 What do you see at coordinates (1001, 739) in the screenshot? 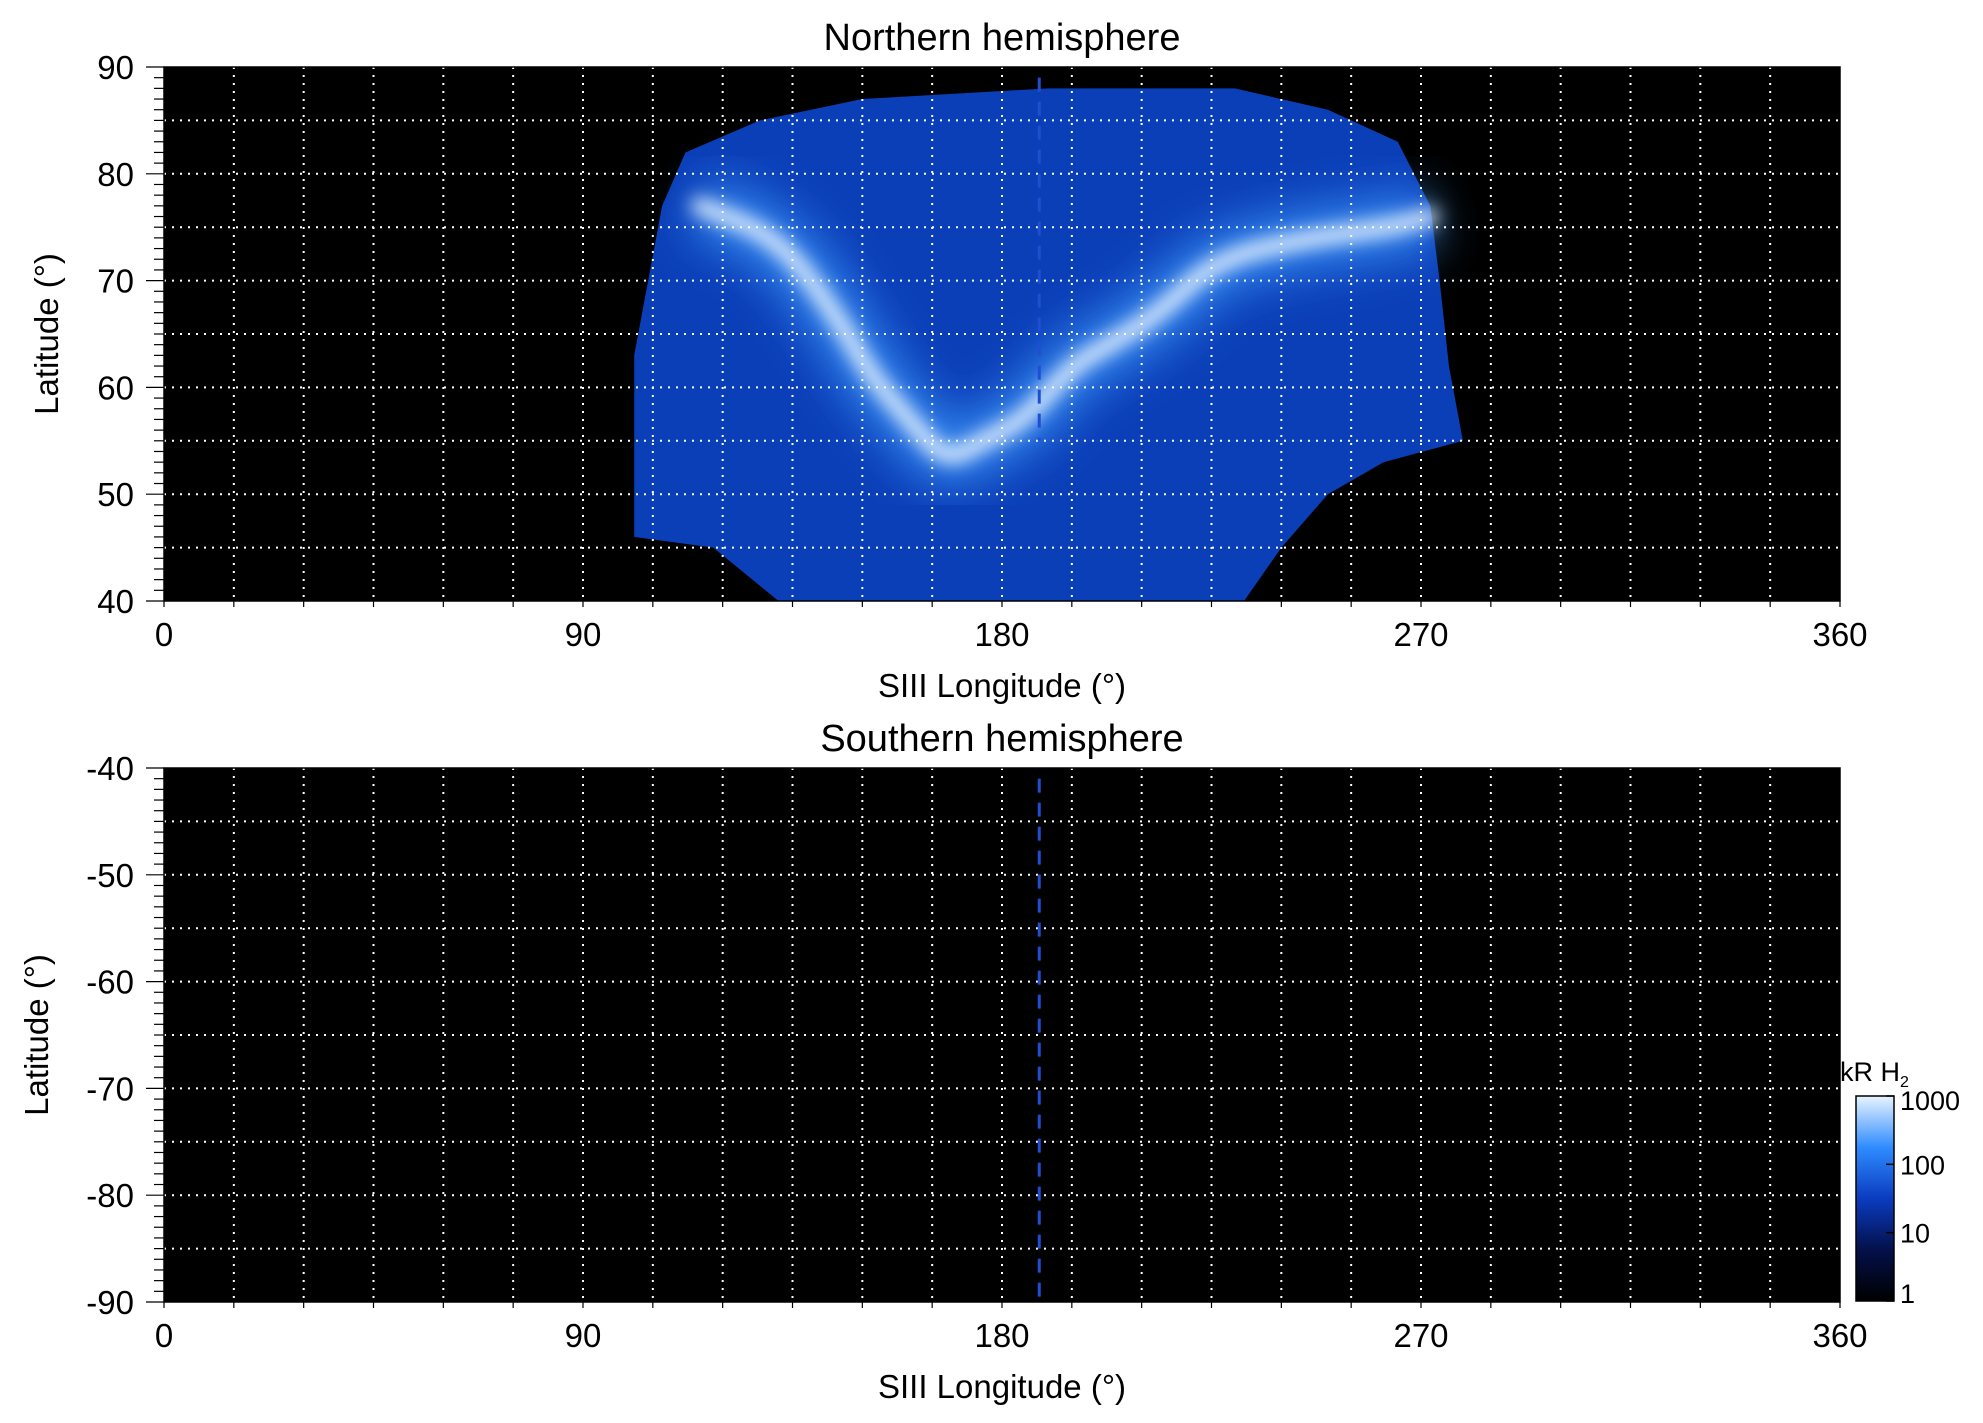
I see `southern-title: Southern hemisphere` at bounding box center [1001, 739].